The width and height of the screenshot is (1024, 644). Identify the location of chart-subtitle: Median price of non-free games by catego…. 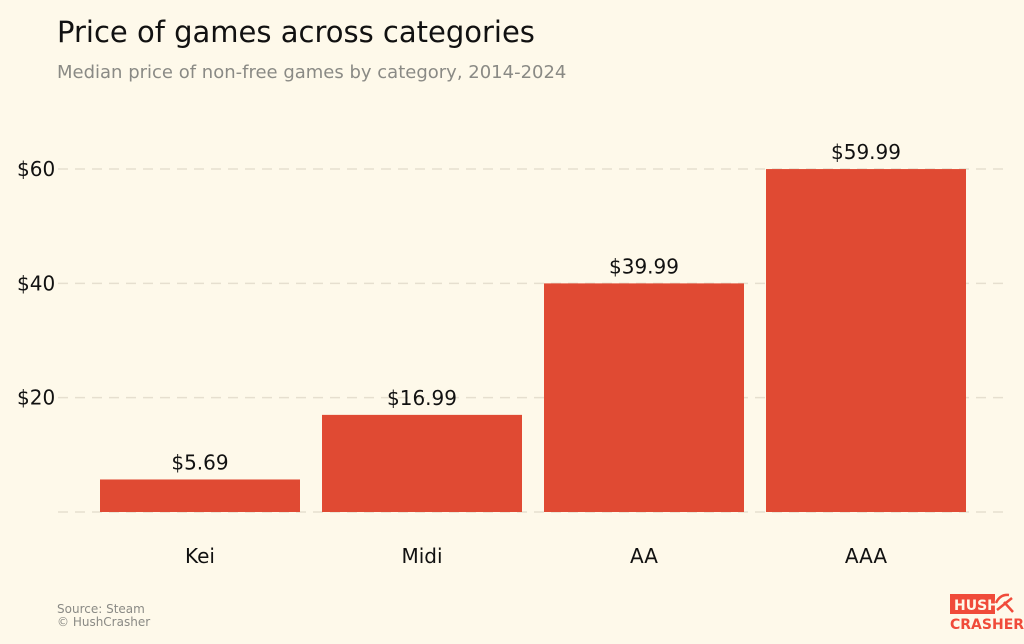
(311, 72).